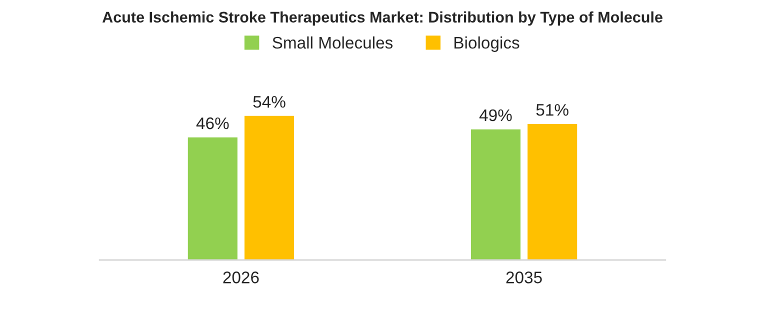 This screenshot has height=325, width=765. What do you see at coordinates (241, 278) in the screenshot?
I see `x-tick-label: 2026` at bounding box center [241, 278].